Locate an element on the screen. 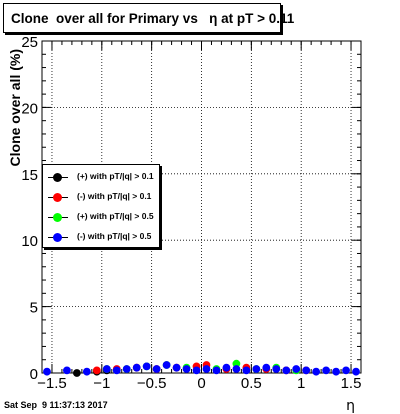 This screenshot has width=400, height=414. legend-label: (+) with pT/|q| > 0.5 is located at coordinates (115, 216).